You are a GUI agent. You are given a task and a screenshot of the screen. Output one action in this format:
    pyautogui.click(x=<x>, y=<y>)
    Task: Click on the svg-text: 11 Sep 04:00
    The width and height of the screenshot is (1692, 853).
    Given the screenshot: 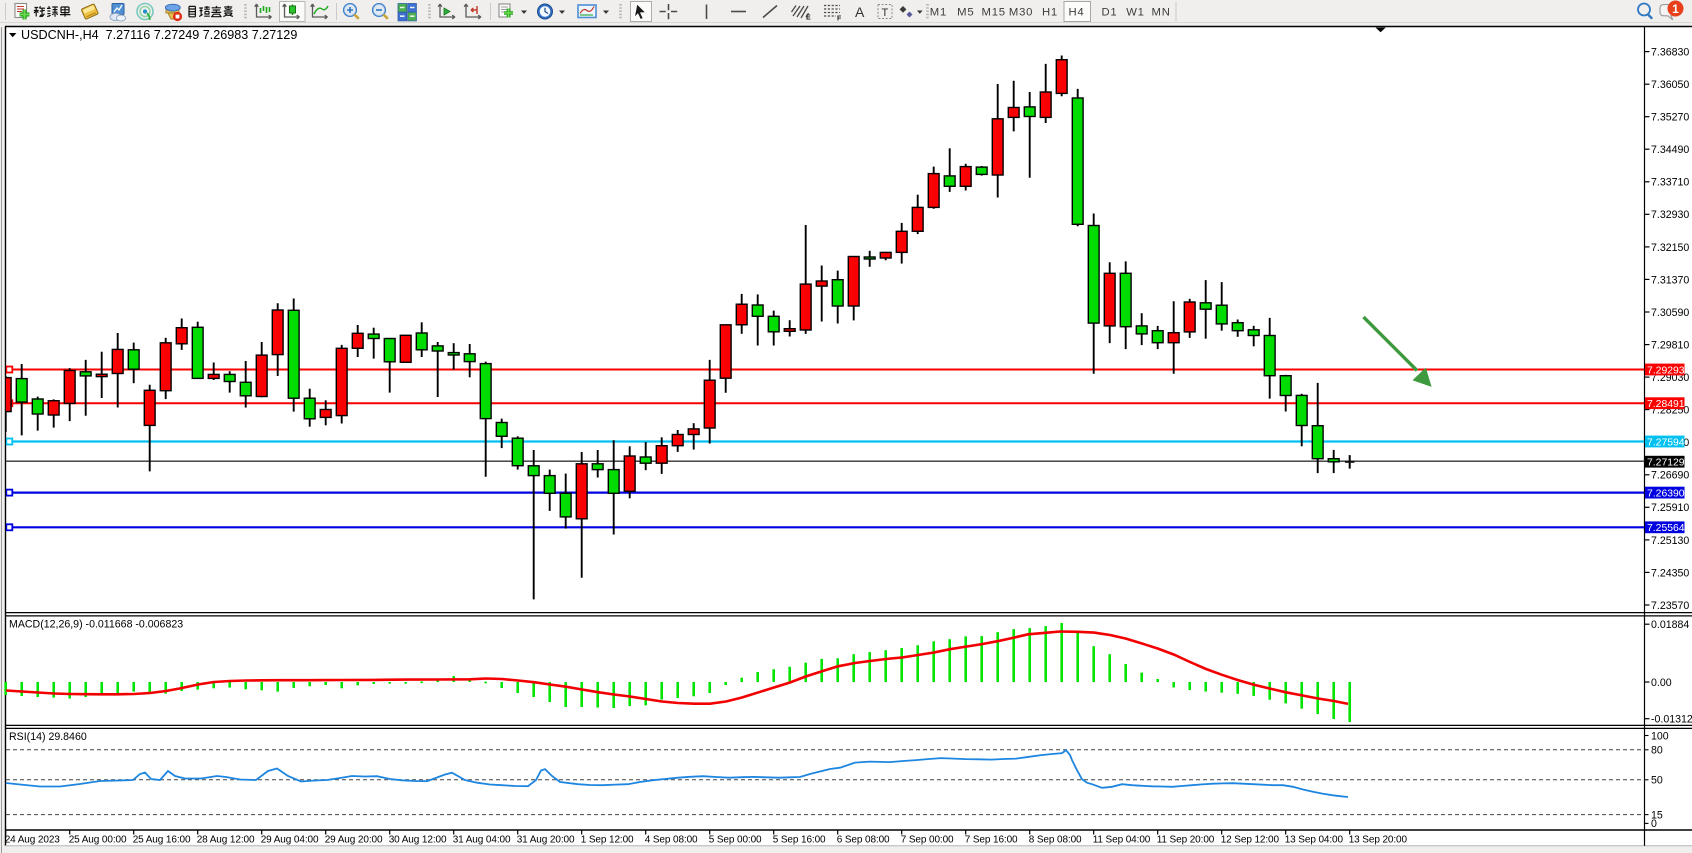 What is the action you would take?
    pyautogui.click(x=1122, y=840)
    